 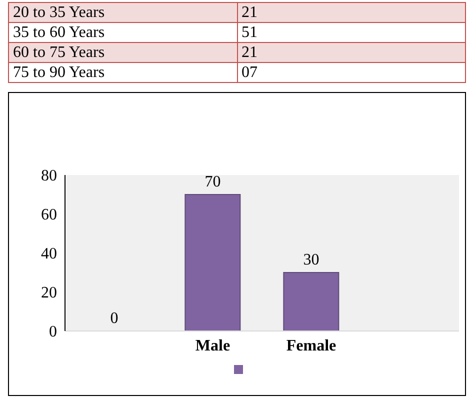 I want to click on y-tick-label: 0, so click(x=53, y=332).